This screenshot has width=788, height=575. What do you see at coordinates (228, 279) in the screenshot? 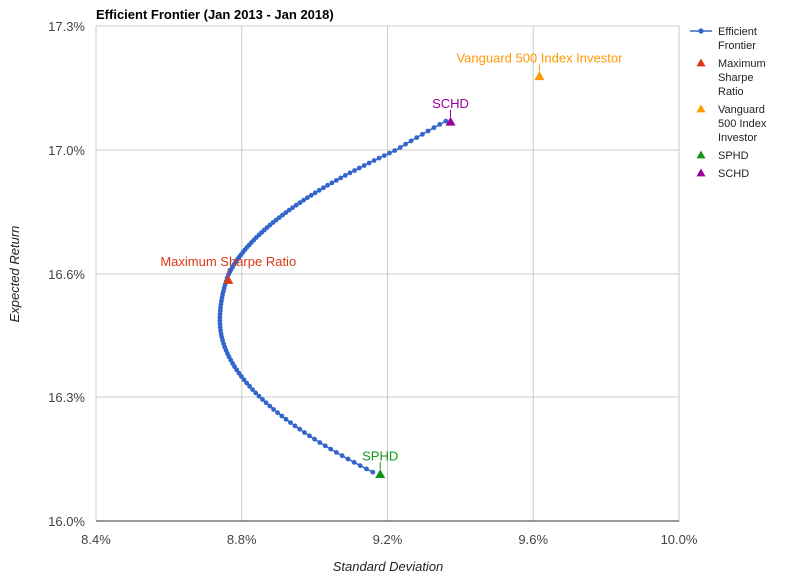
I see `maximum-sharpe-ratio-marker` at bounding box center [228, 279].